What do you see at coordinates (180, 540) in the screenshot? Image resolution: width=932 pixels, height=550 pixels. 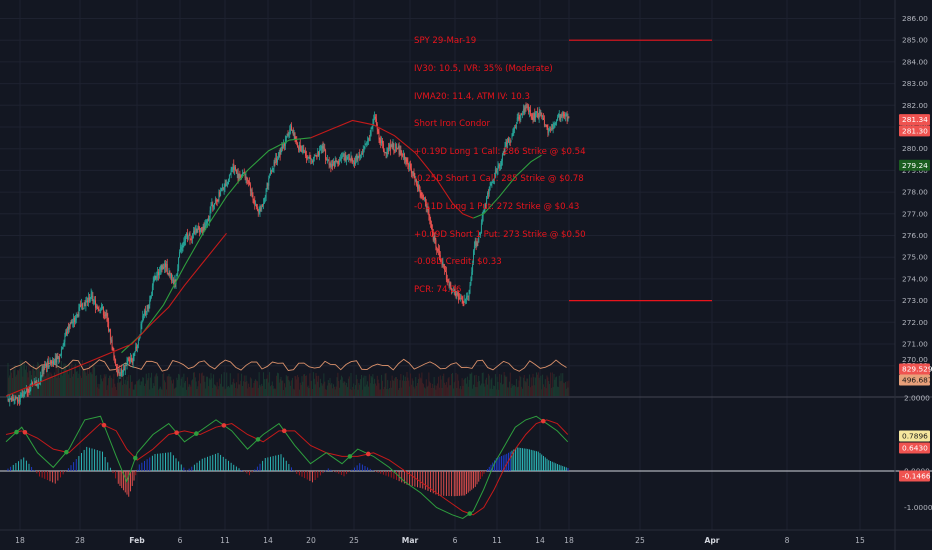 I see `time-tick-label: 6` at bounding box center [180, 540].